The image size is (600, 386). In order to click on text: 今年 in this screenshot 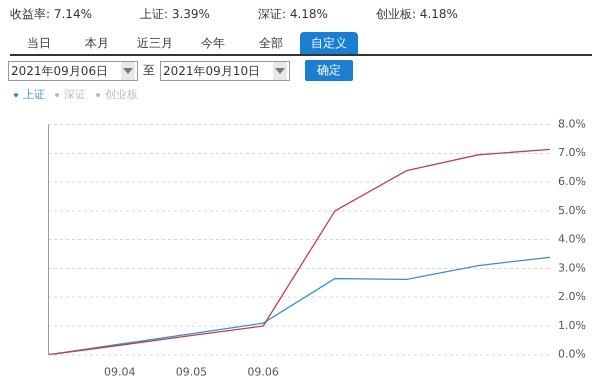, I will do `click(213, 43)`.